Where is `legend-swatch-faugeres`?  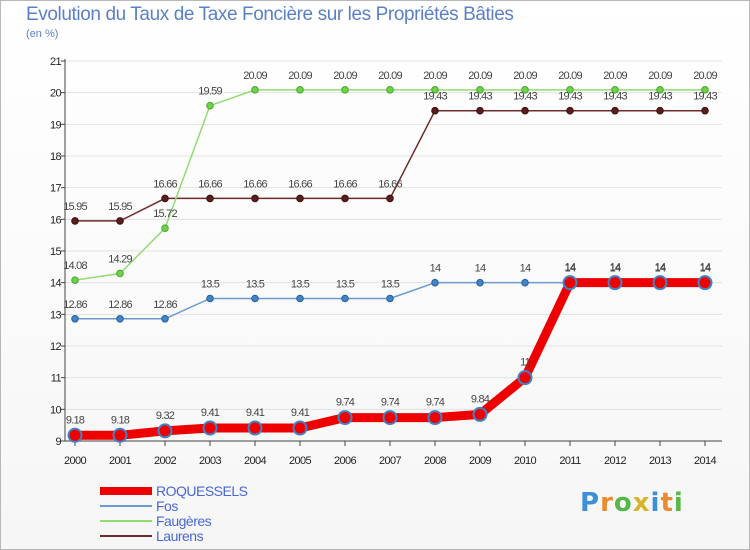 legend-swatch-faugeres is located at coordinates (126, 520).